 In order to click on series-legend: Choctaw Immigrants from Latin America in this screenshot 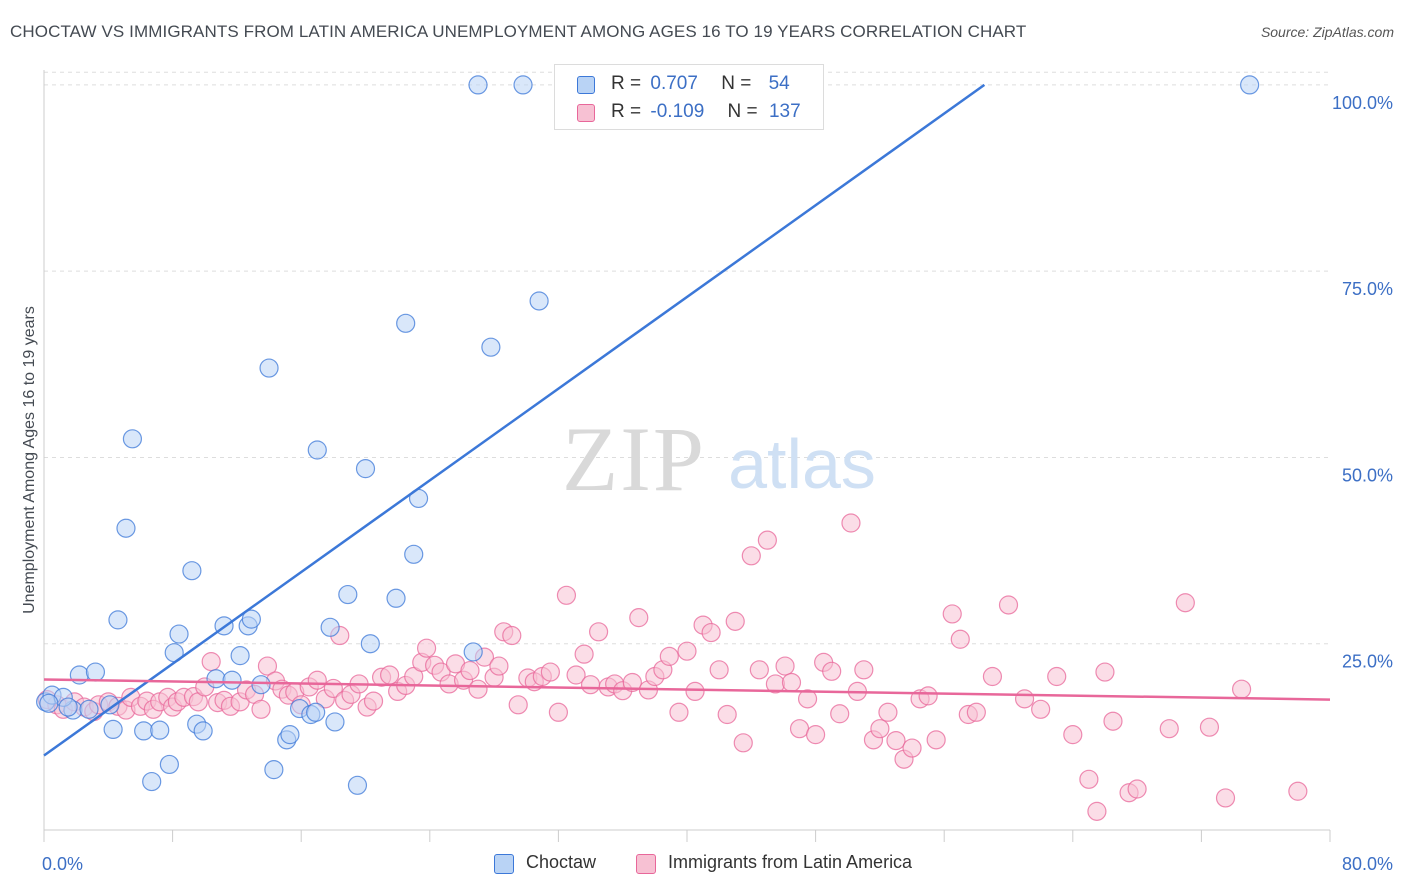, I will do `click(703, 865)`.